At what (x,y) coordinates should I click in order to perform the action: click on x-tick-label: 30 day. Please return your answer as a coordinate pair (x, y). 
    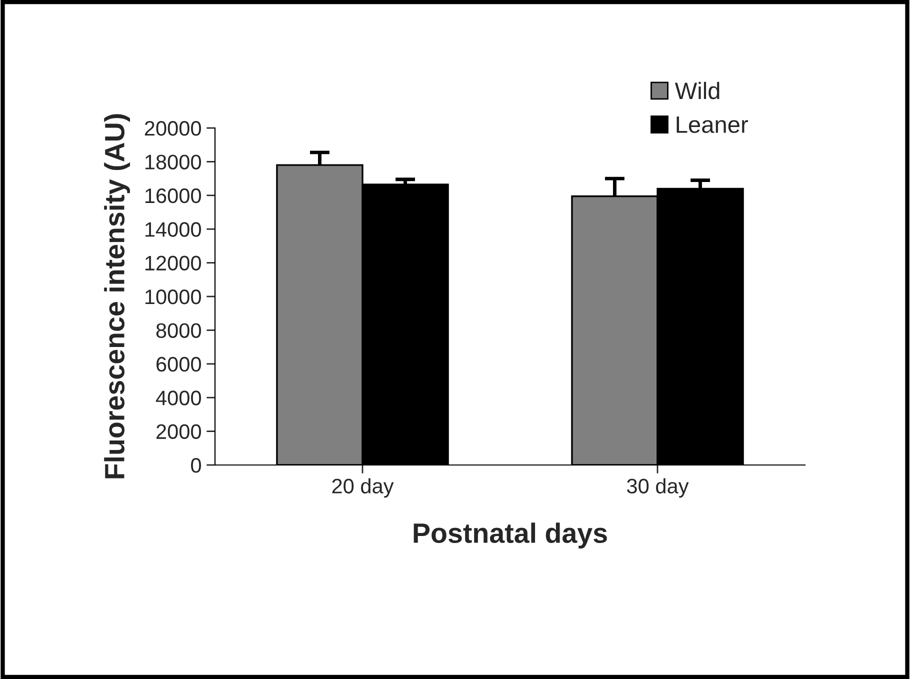
    Looking at the image, I should click on (658, 488).